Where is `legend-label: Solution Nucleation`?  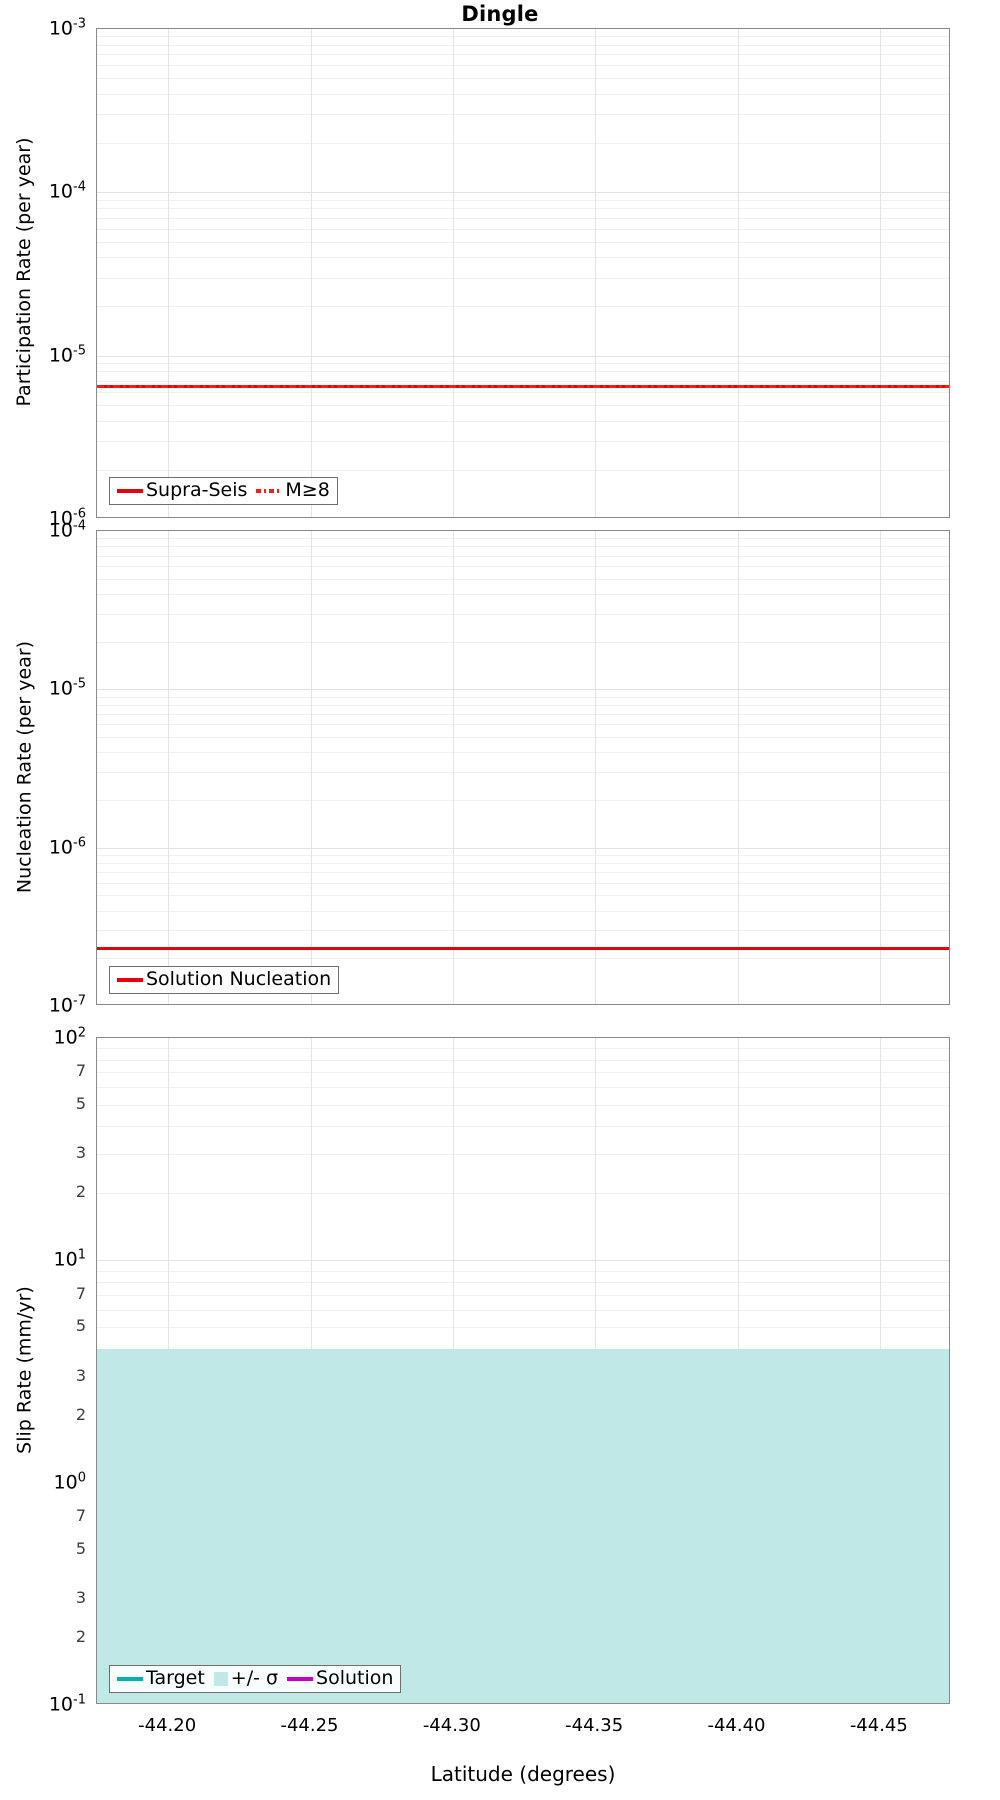 legend-label: Solution Nucleation is located at coordinates (239, 979).